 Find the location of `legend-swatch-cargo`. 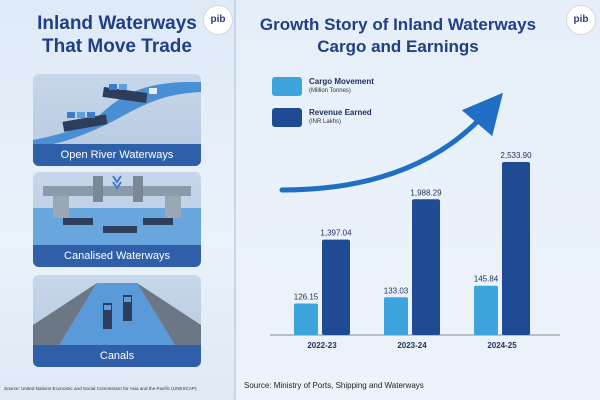

legend-swatch-cargo is located at coordinates (287, 86).